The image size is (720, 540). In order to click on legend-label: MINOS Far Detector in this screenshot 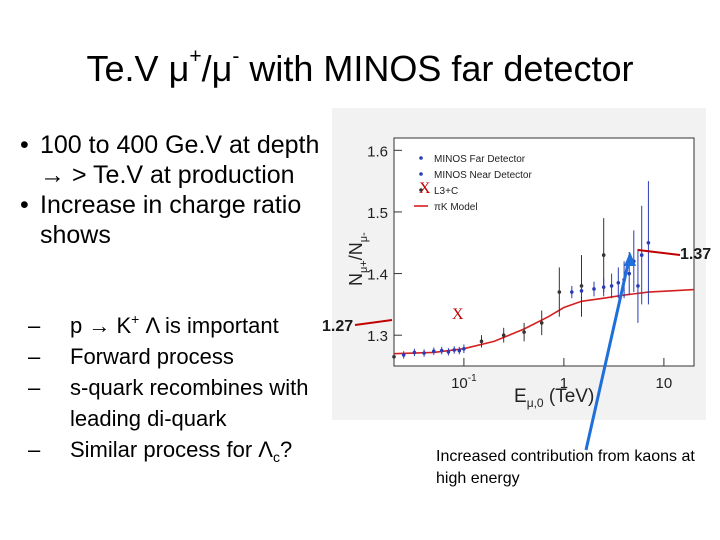, I will do `click(480, 159)`.